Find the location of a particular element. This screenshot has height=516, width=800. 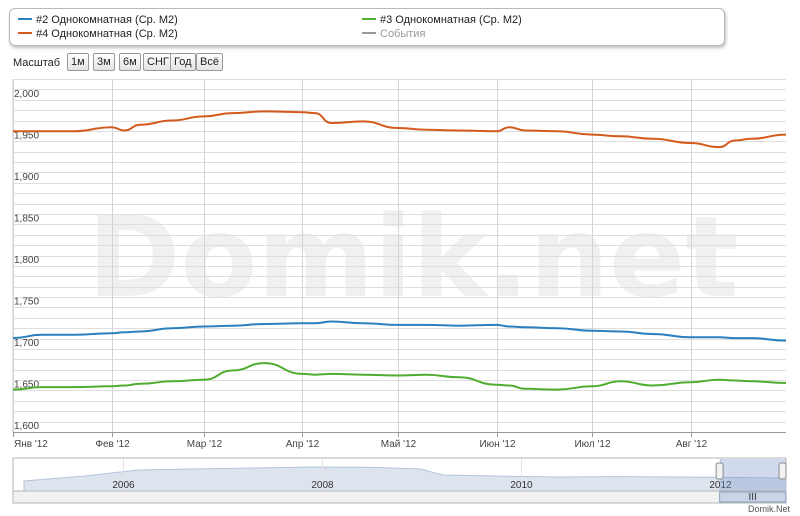

zoom-3m-button: 3м is located at coordinates (104, 62).